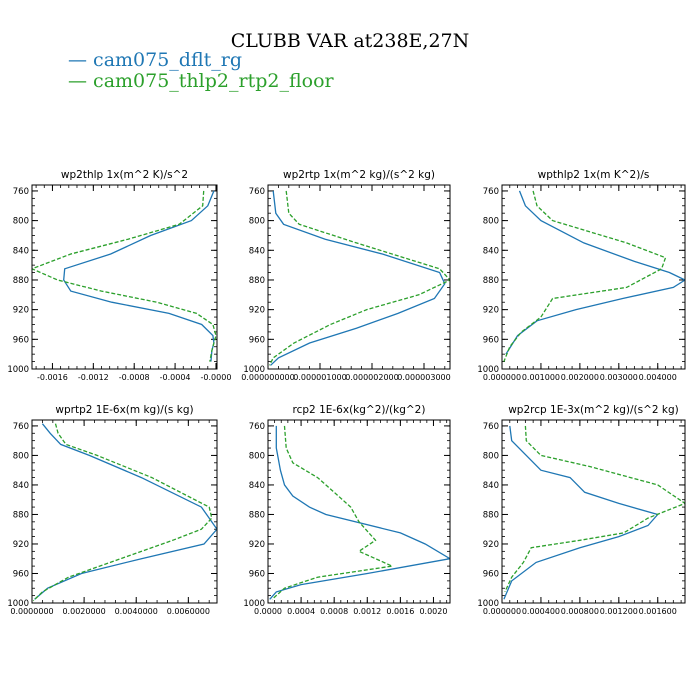  Describe the element at coordinates (136, 611) in the screenshot. I see `x-tick-label: 0.0040000` at that location.